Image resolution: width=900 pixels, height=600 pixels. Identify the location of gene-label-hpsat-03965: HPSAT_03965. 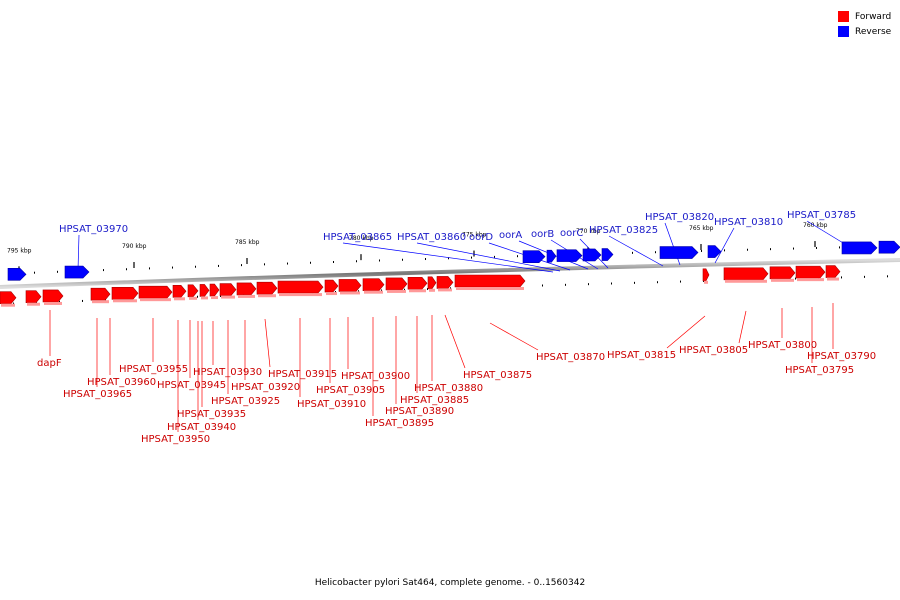
(97, 394).